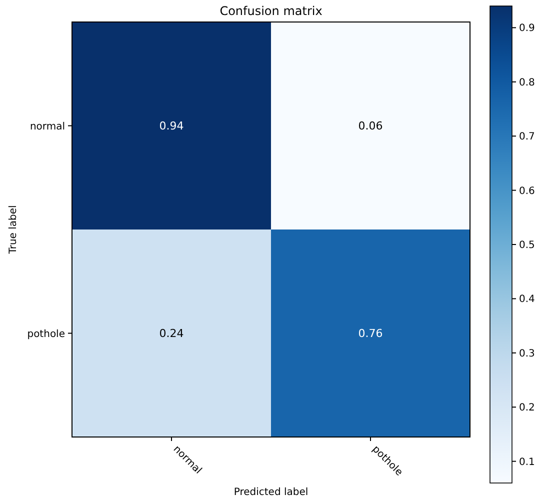 The image size is (538, 501). I want to click on color-bar-label: 0.6, so click(527, 191).